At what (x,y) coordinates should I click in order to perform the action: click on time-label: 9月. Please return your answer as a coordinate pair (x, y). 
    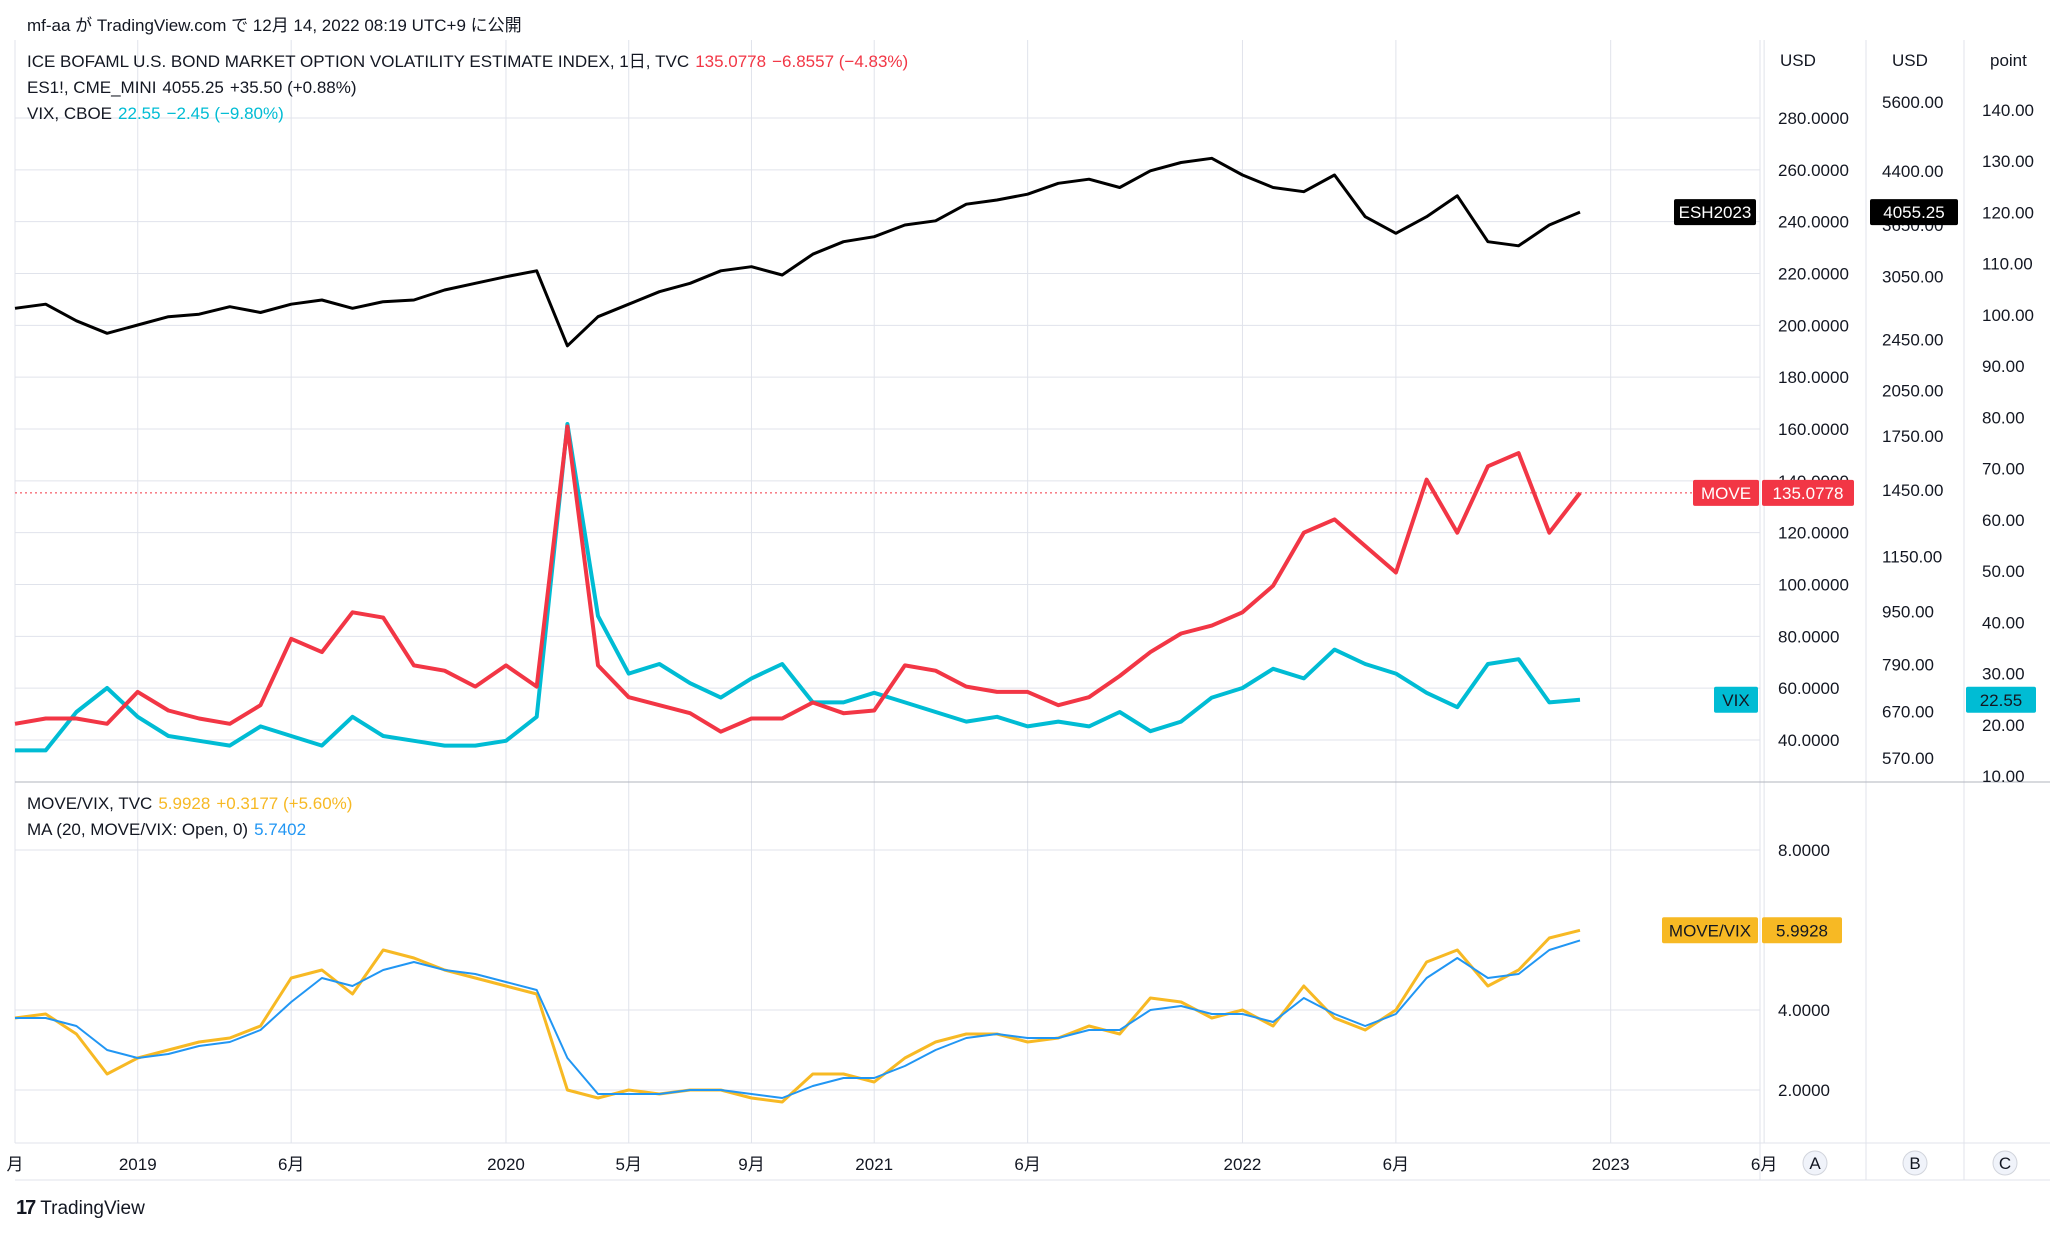
    Looking at the image, I should click on (751, 1164).